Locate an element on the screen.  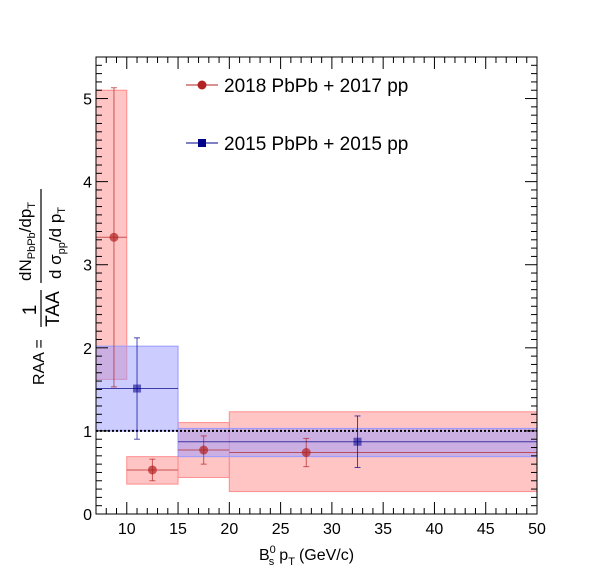
y-axis-title-lhs: RAA = is located at coordinates (39, 362).